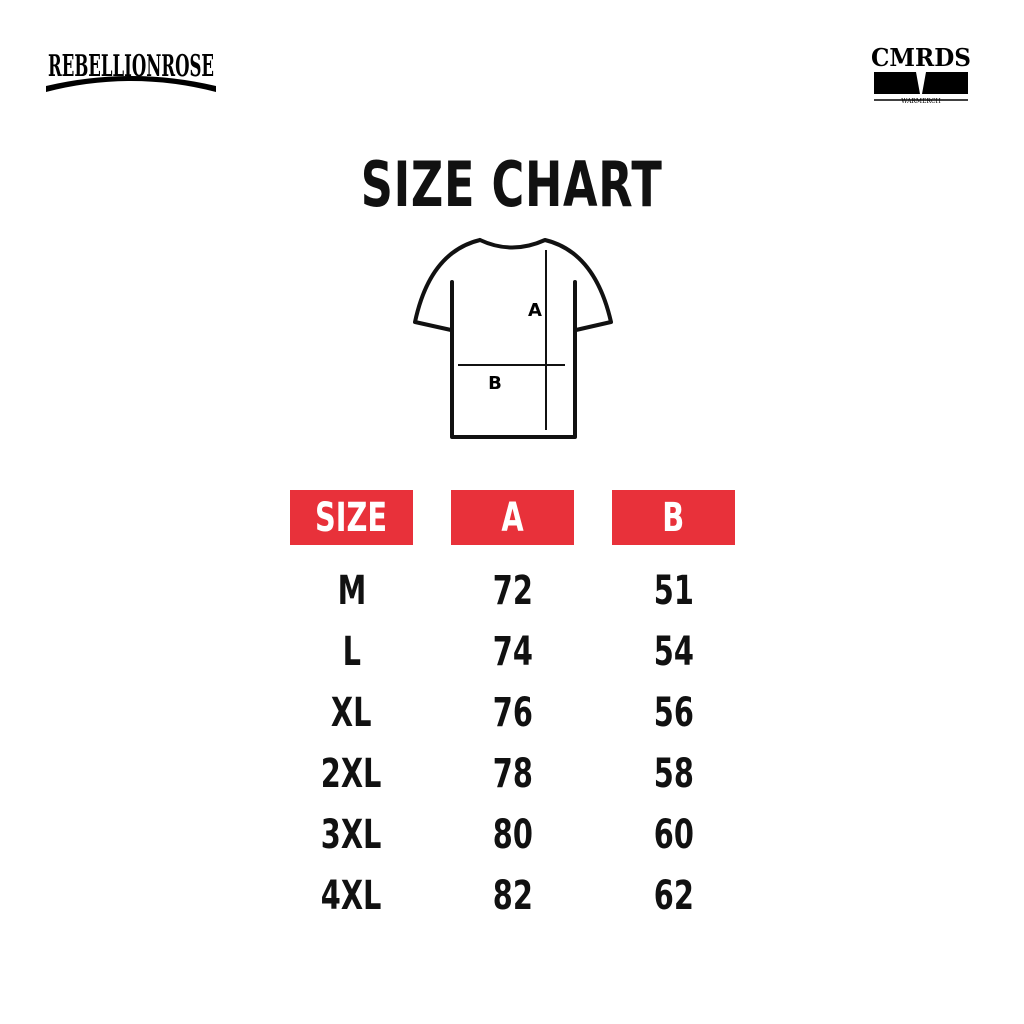 This screenshot has height=1024, width=1024. What do you see at coordinates (673, 835) in the screenshot?
I see `cell-b: 60` at bounding box center [673, 835].